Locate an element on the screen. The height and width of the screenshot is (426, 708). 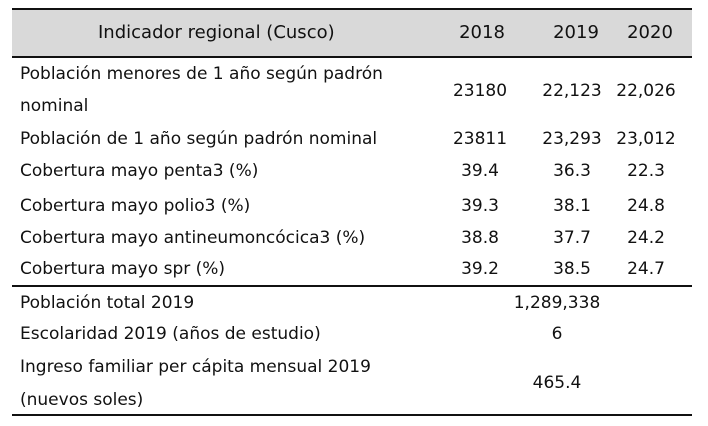
header-year-2019: 2019 is located at coordinates (576, 32).